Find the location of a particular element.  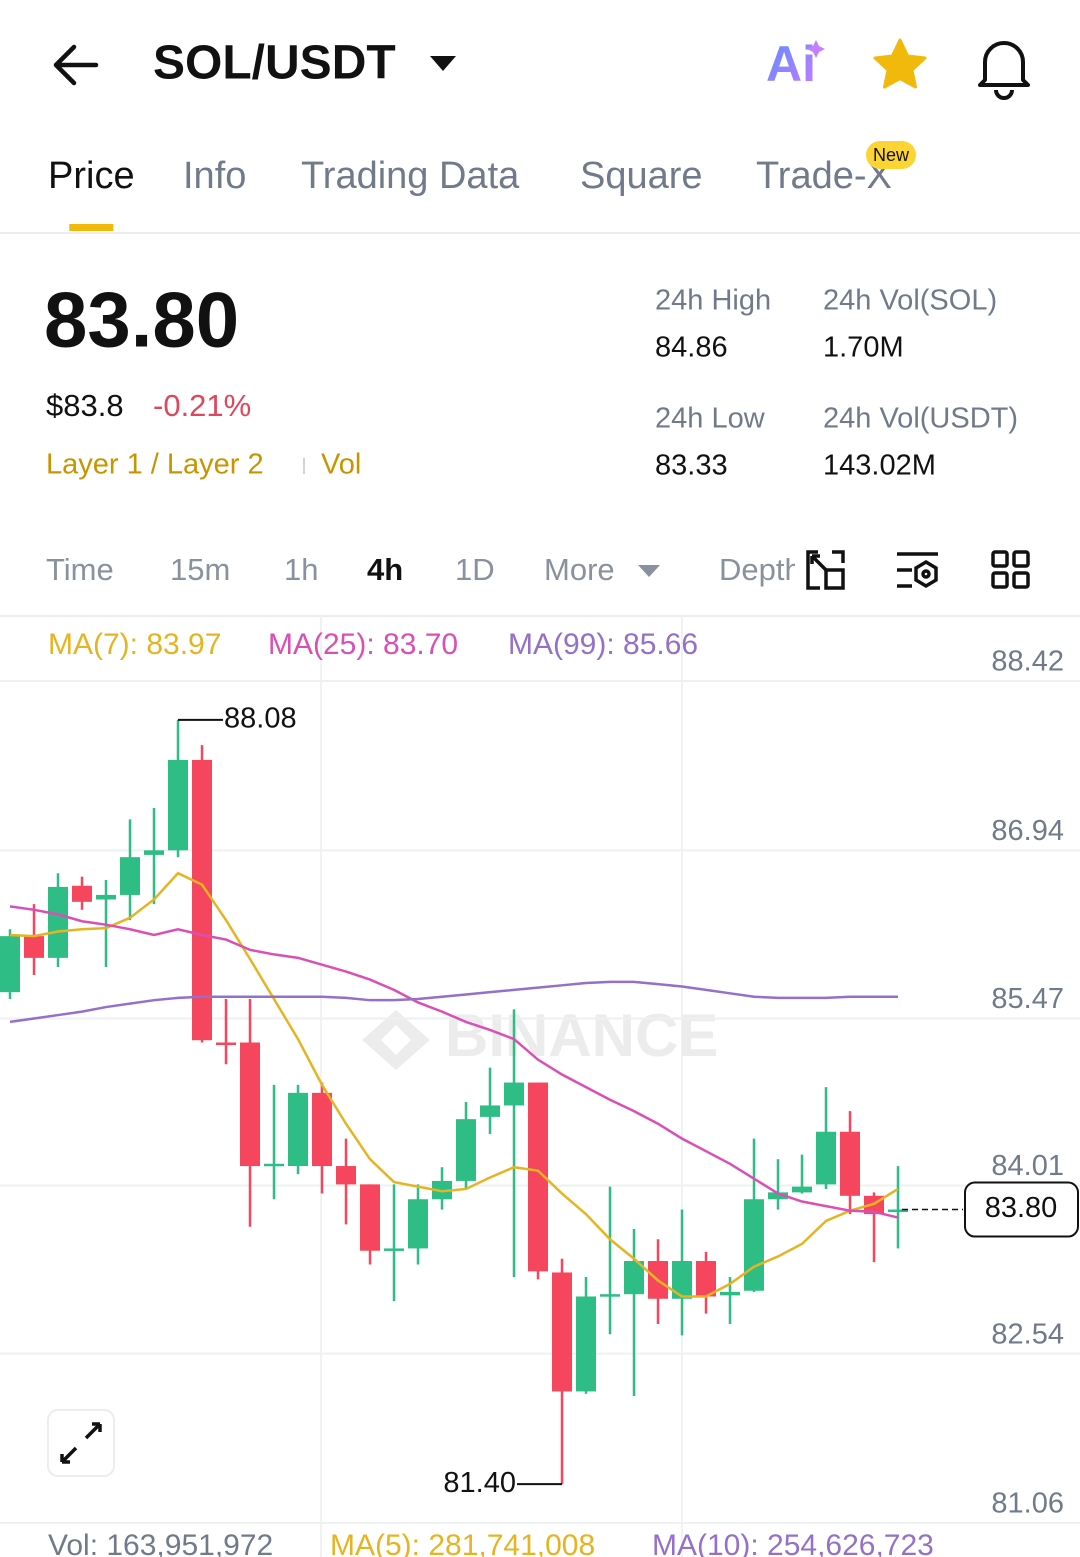

volume-label: MA(5): 281,741,008 is located at coordinates (462, 1543).